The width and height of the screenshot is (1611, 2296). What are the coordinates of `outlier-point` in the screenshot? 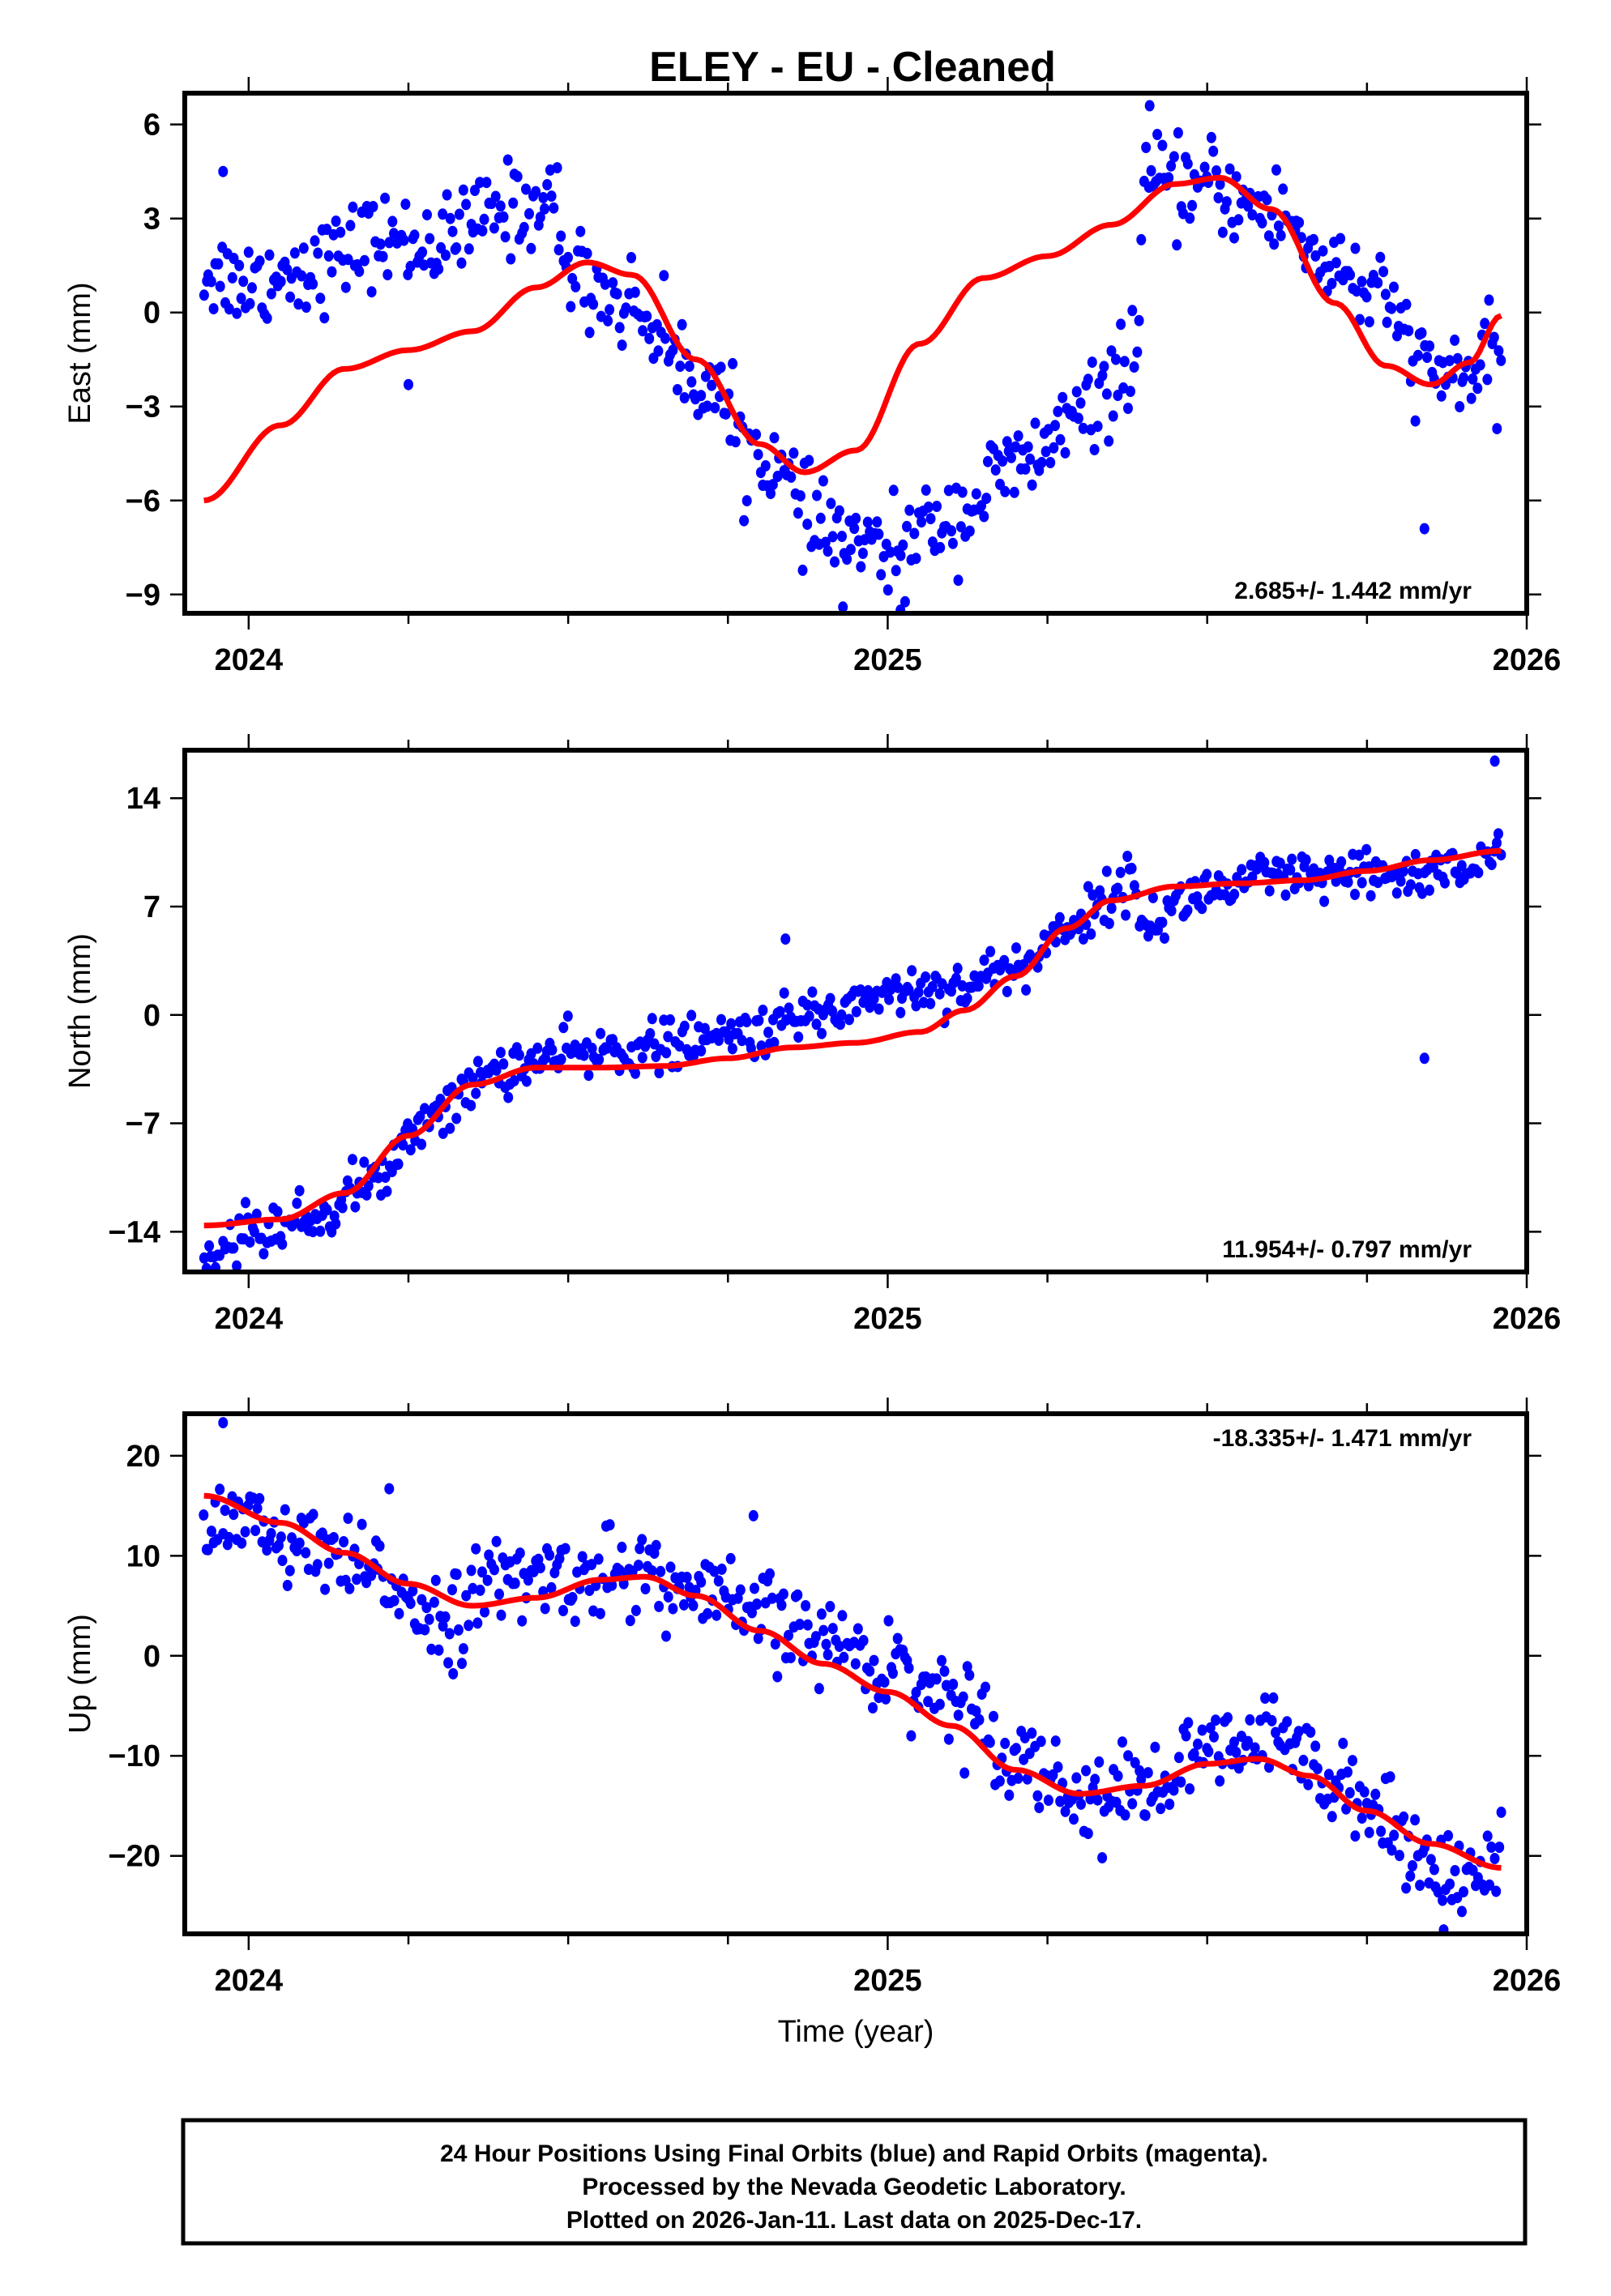 It's located at (223, 1423).